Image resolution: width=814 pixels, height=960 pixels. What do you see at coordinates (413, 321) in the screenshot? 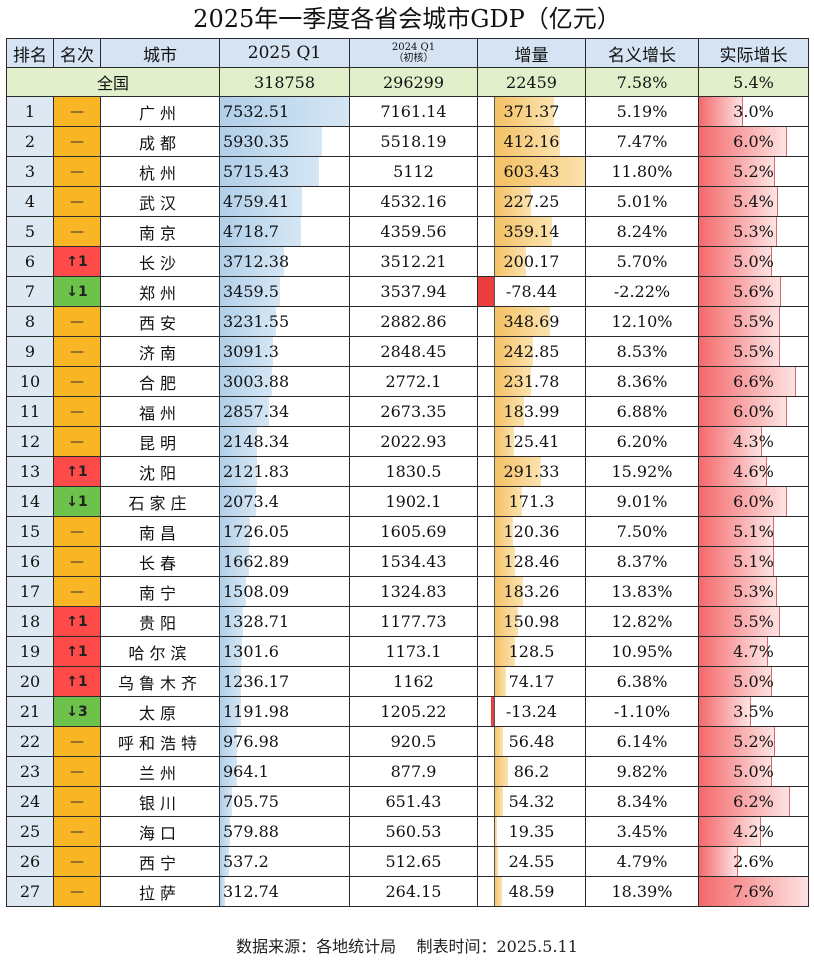
I see `gdp-2024-cell-text: 2882.86` at bounding box center [413, 321].